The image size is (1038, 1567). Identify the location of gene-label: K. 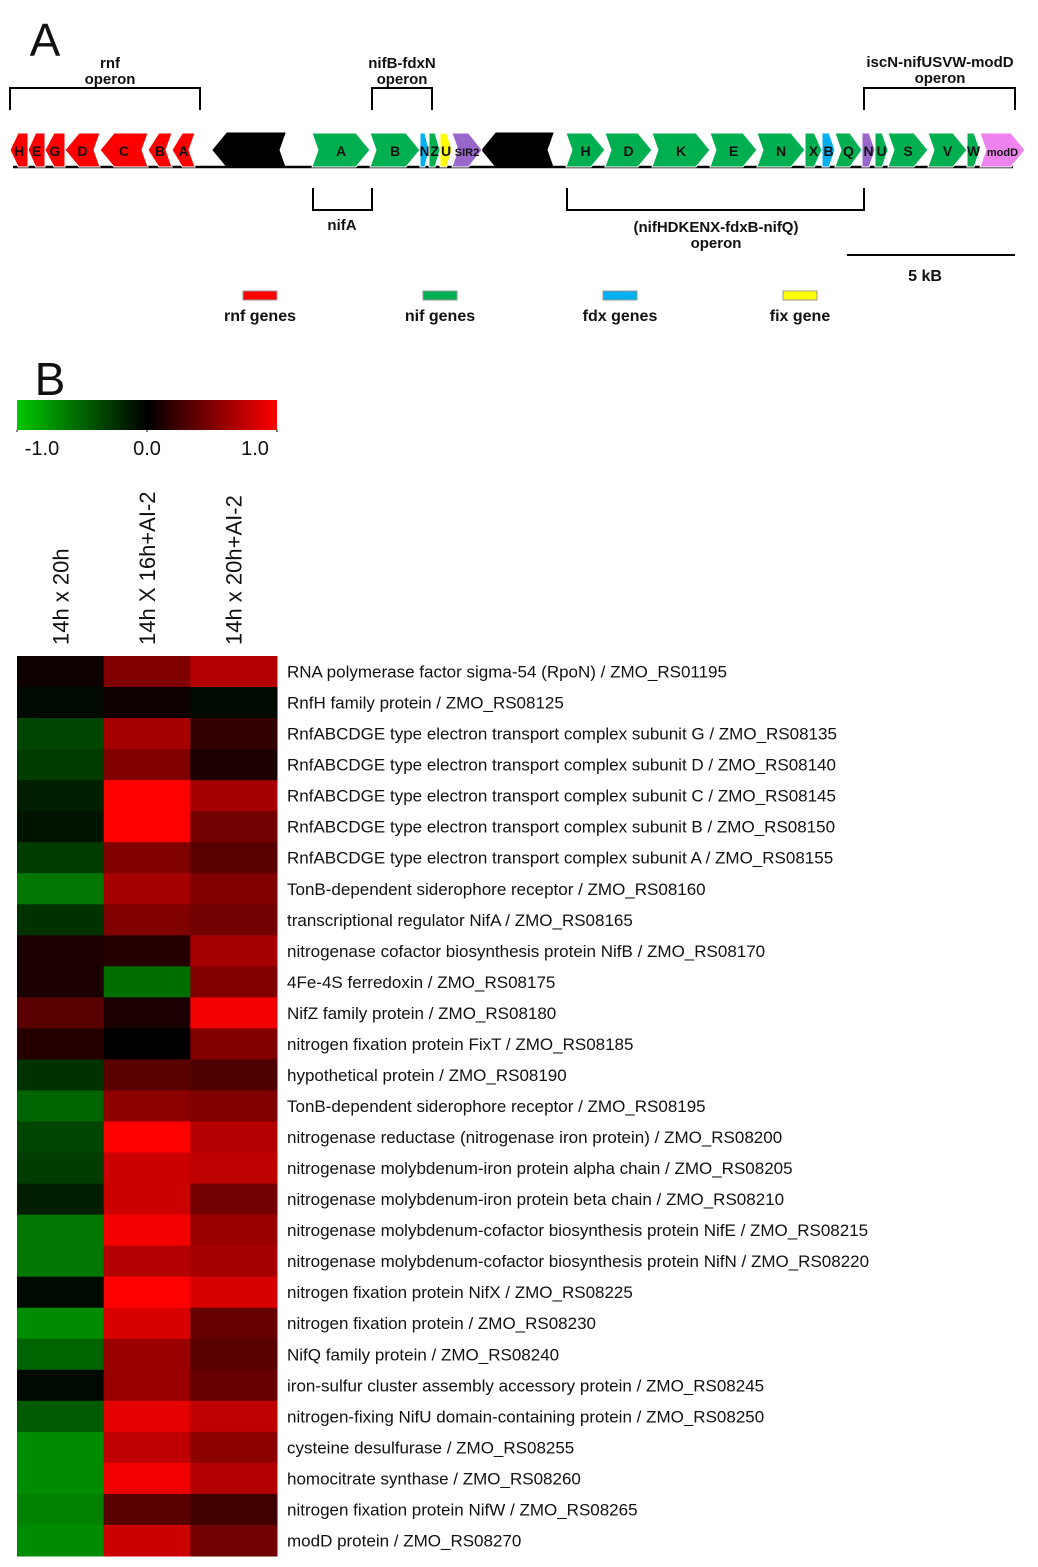
(681, 151).